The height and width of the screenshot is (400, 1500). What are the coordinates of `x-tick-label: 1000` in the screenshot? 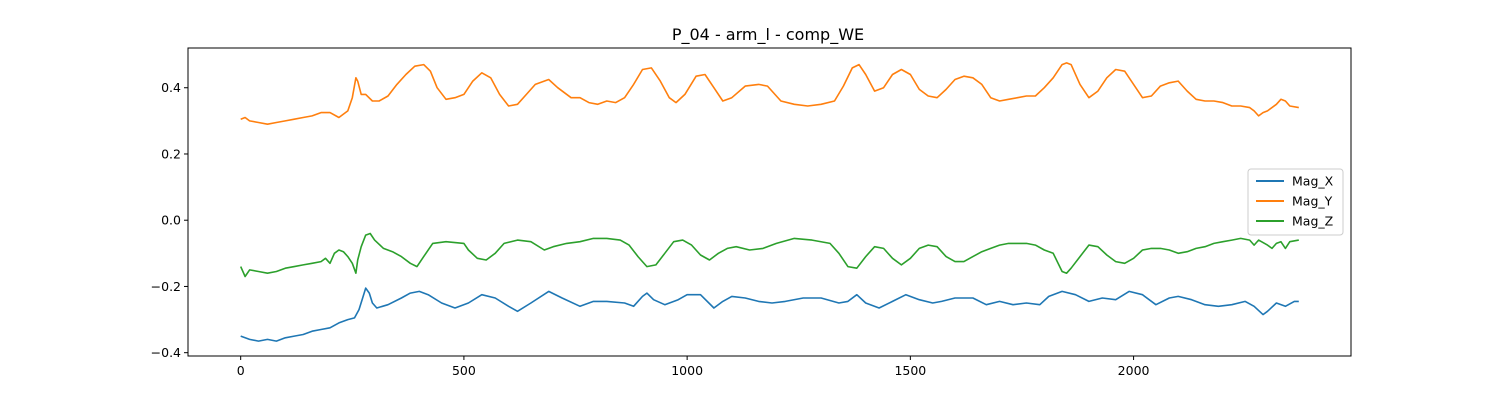 It's located at (687, 370).